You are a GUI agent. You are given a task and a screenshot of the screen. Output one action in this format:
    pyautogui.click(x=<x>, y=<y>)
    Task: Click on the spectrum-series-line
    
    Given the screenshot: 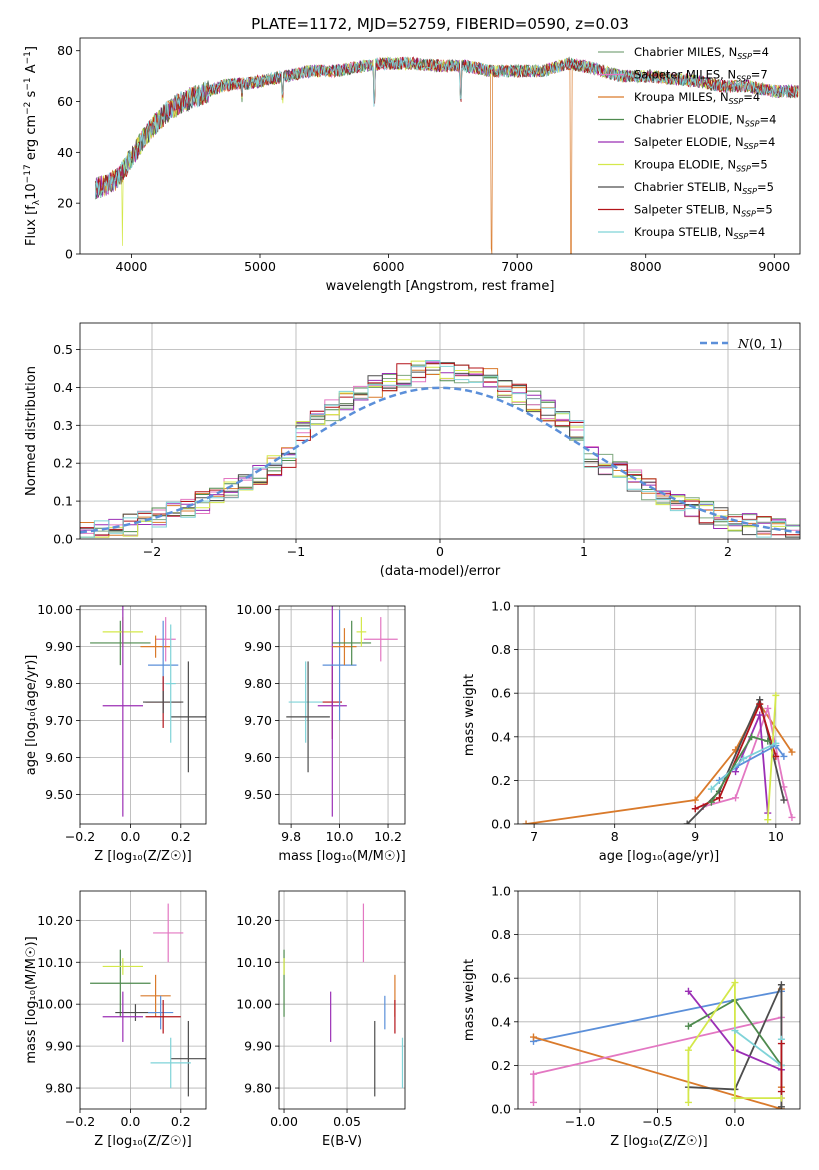 What is the action you would take?
    pyautogui.click(x=447, y=128)
    